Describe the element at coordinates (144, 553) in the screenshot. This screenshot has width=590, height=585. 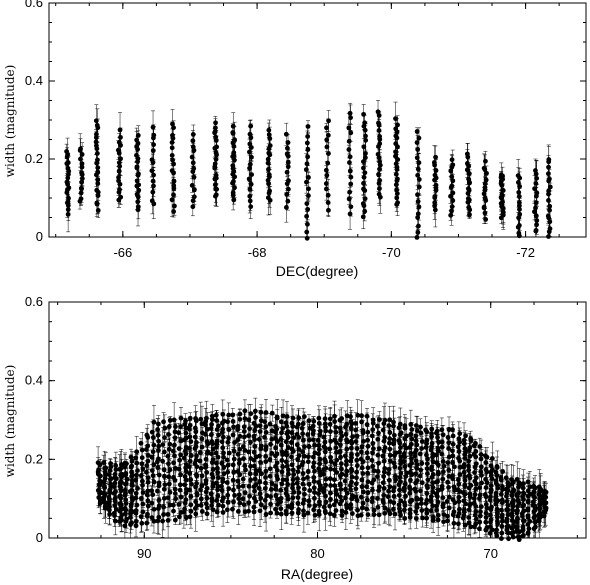
I see `x-tick-label: 90` at that location.